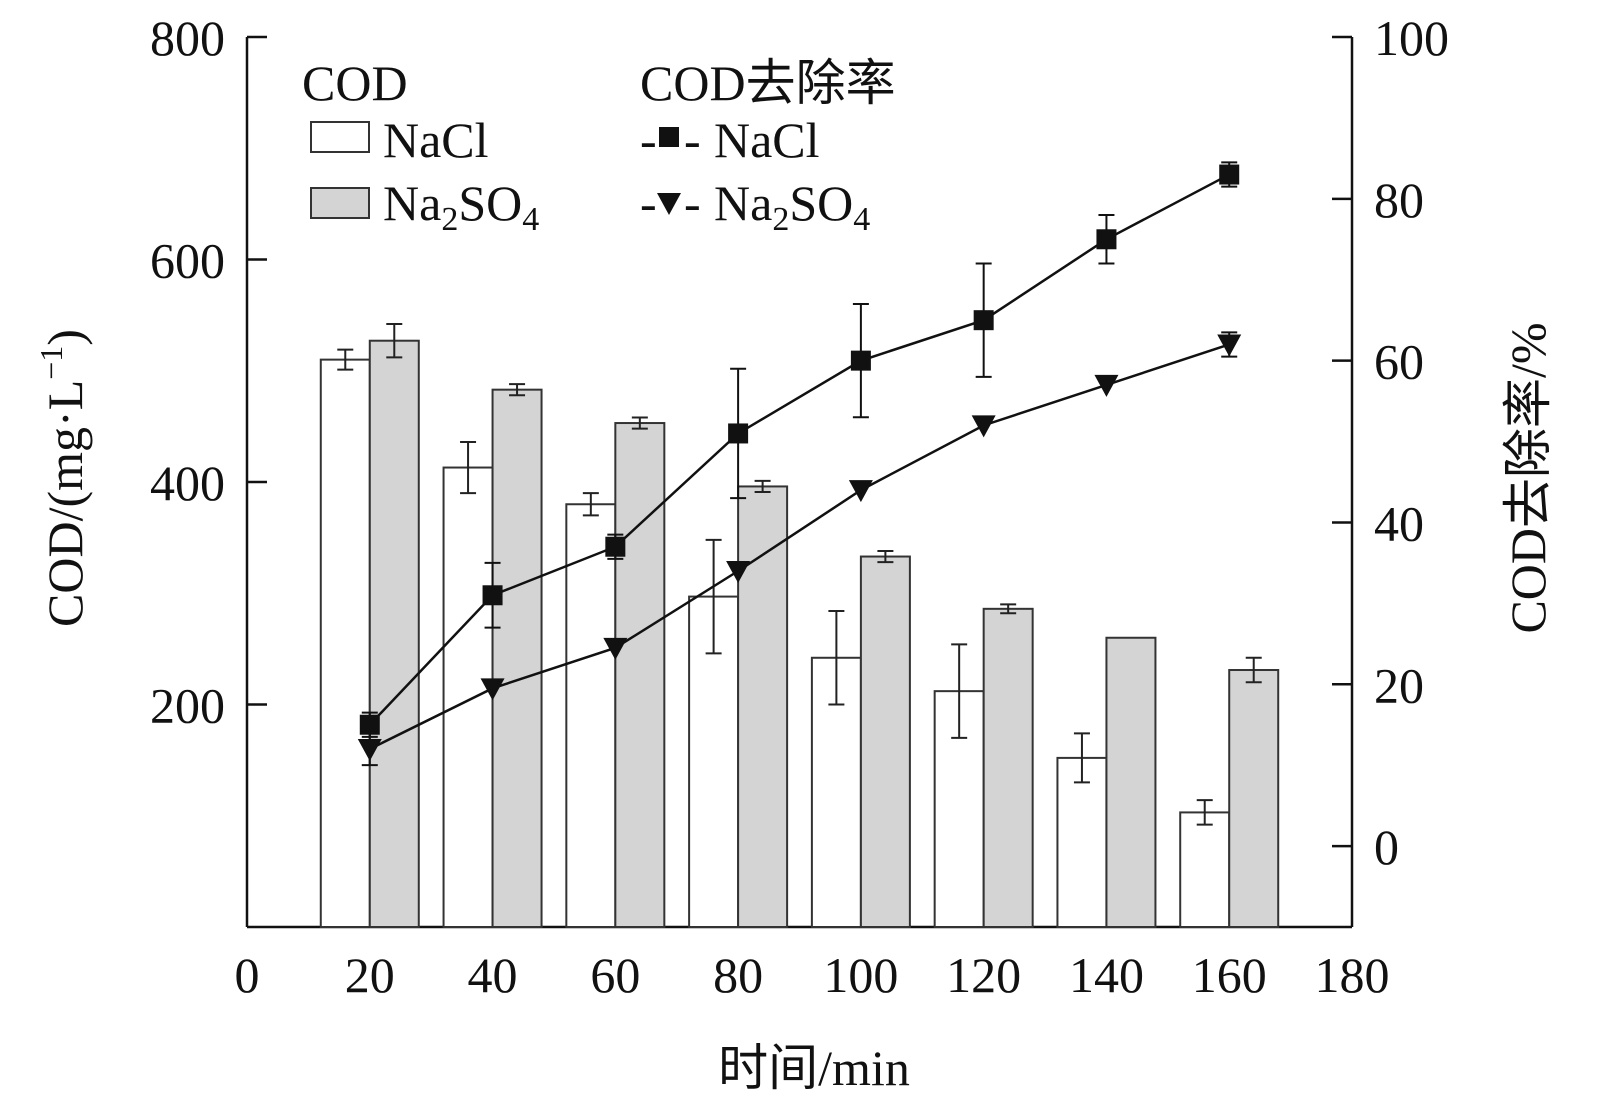  What do you see at coordinates (669, 204) in the screenshot?
I see `legend-marker-na2so4-line` at bounding box center [669, 204].